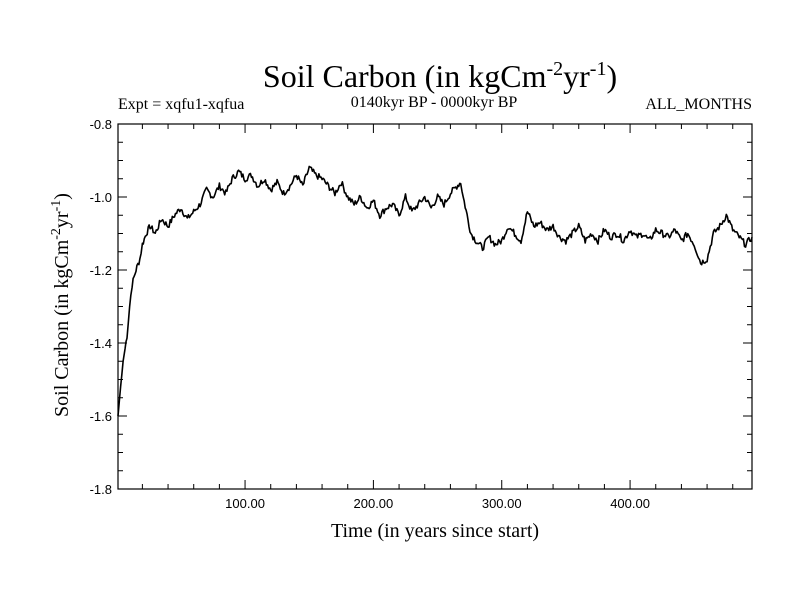  I want to click on y-axis-label: Soil Carbon (in kgCm-2yr-1), so click(61, 305).